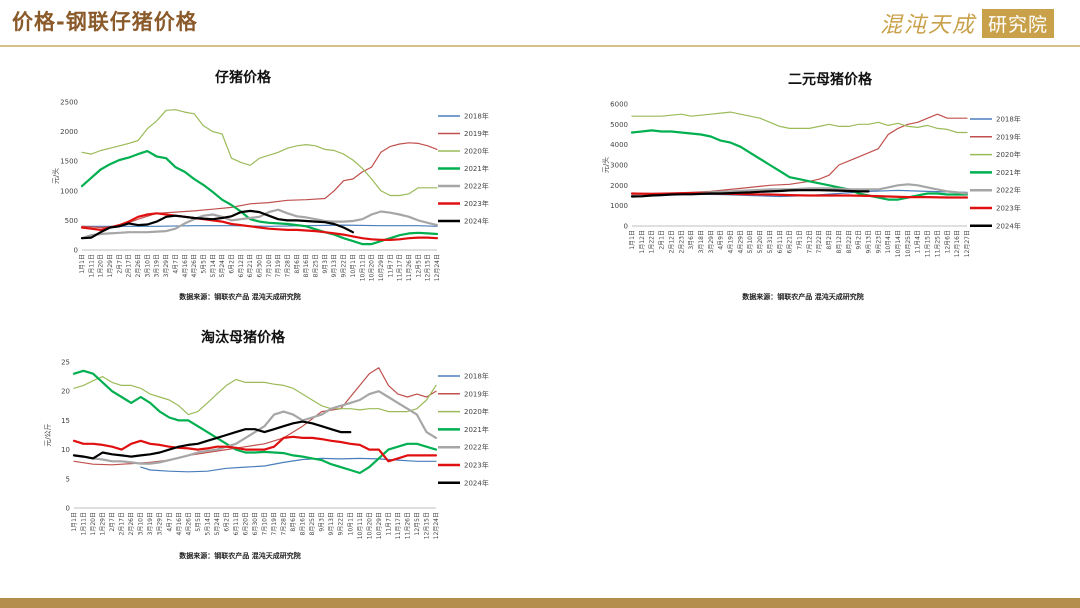  I want to click on x-tick-label: 3月6日, so click(691, 240).